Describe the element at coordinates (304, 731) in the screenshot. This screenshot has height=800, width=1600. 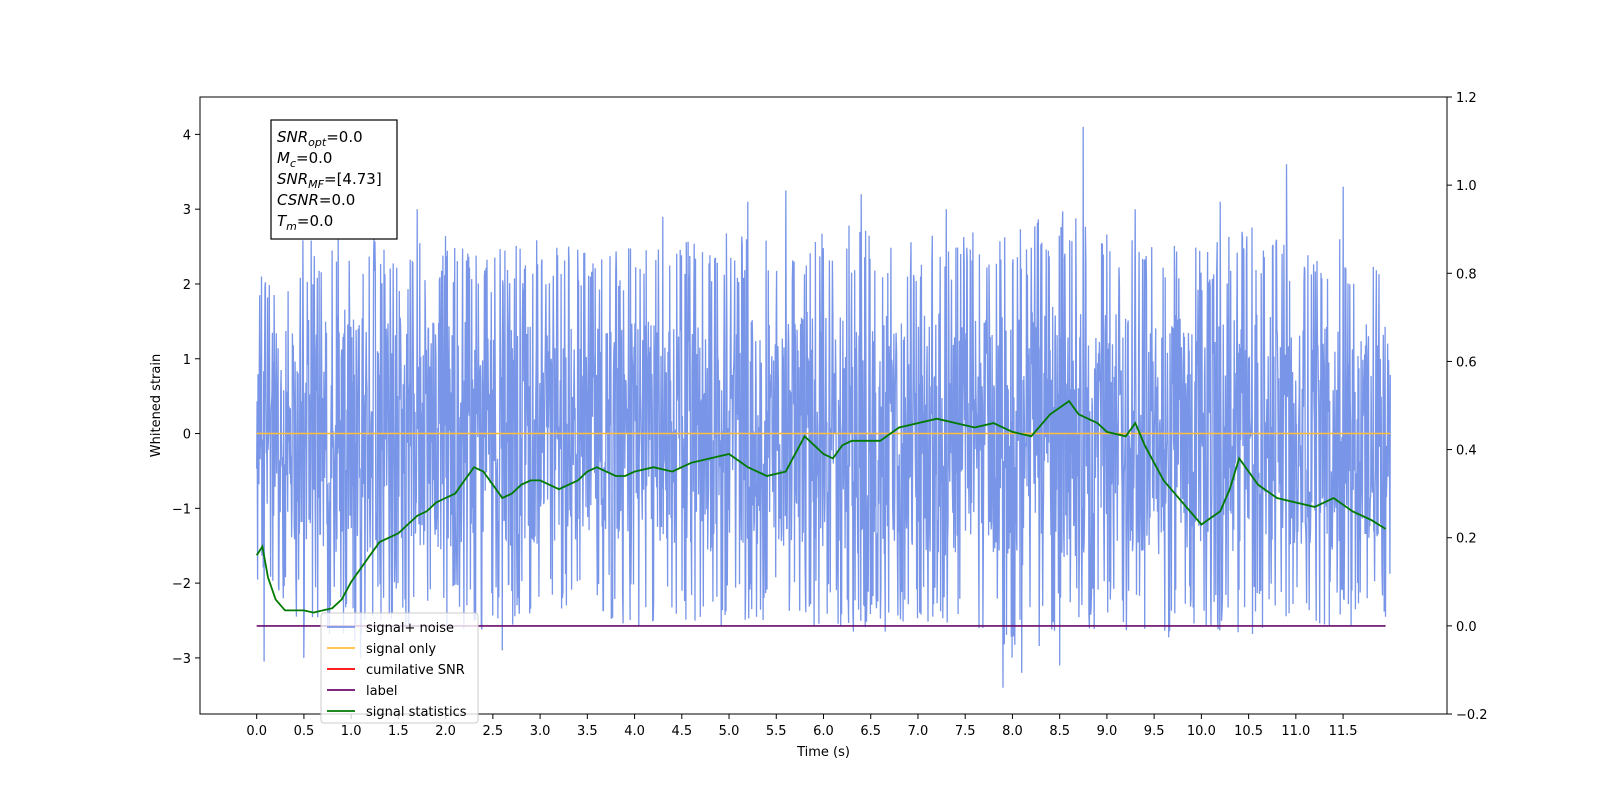
I see `x-tick-label: 0.5` at that location.